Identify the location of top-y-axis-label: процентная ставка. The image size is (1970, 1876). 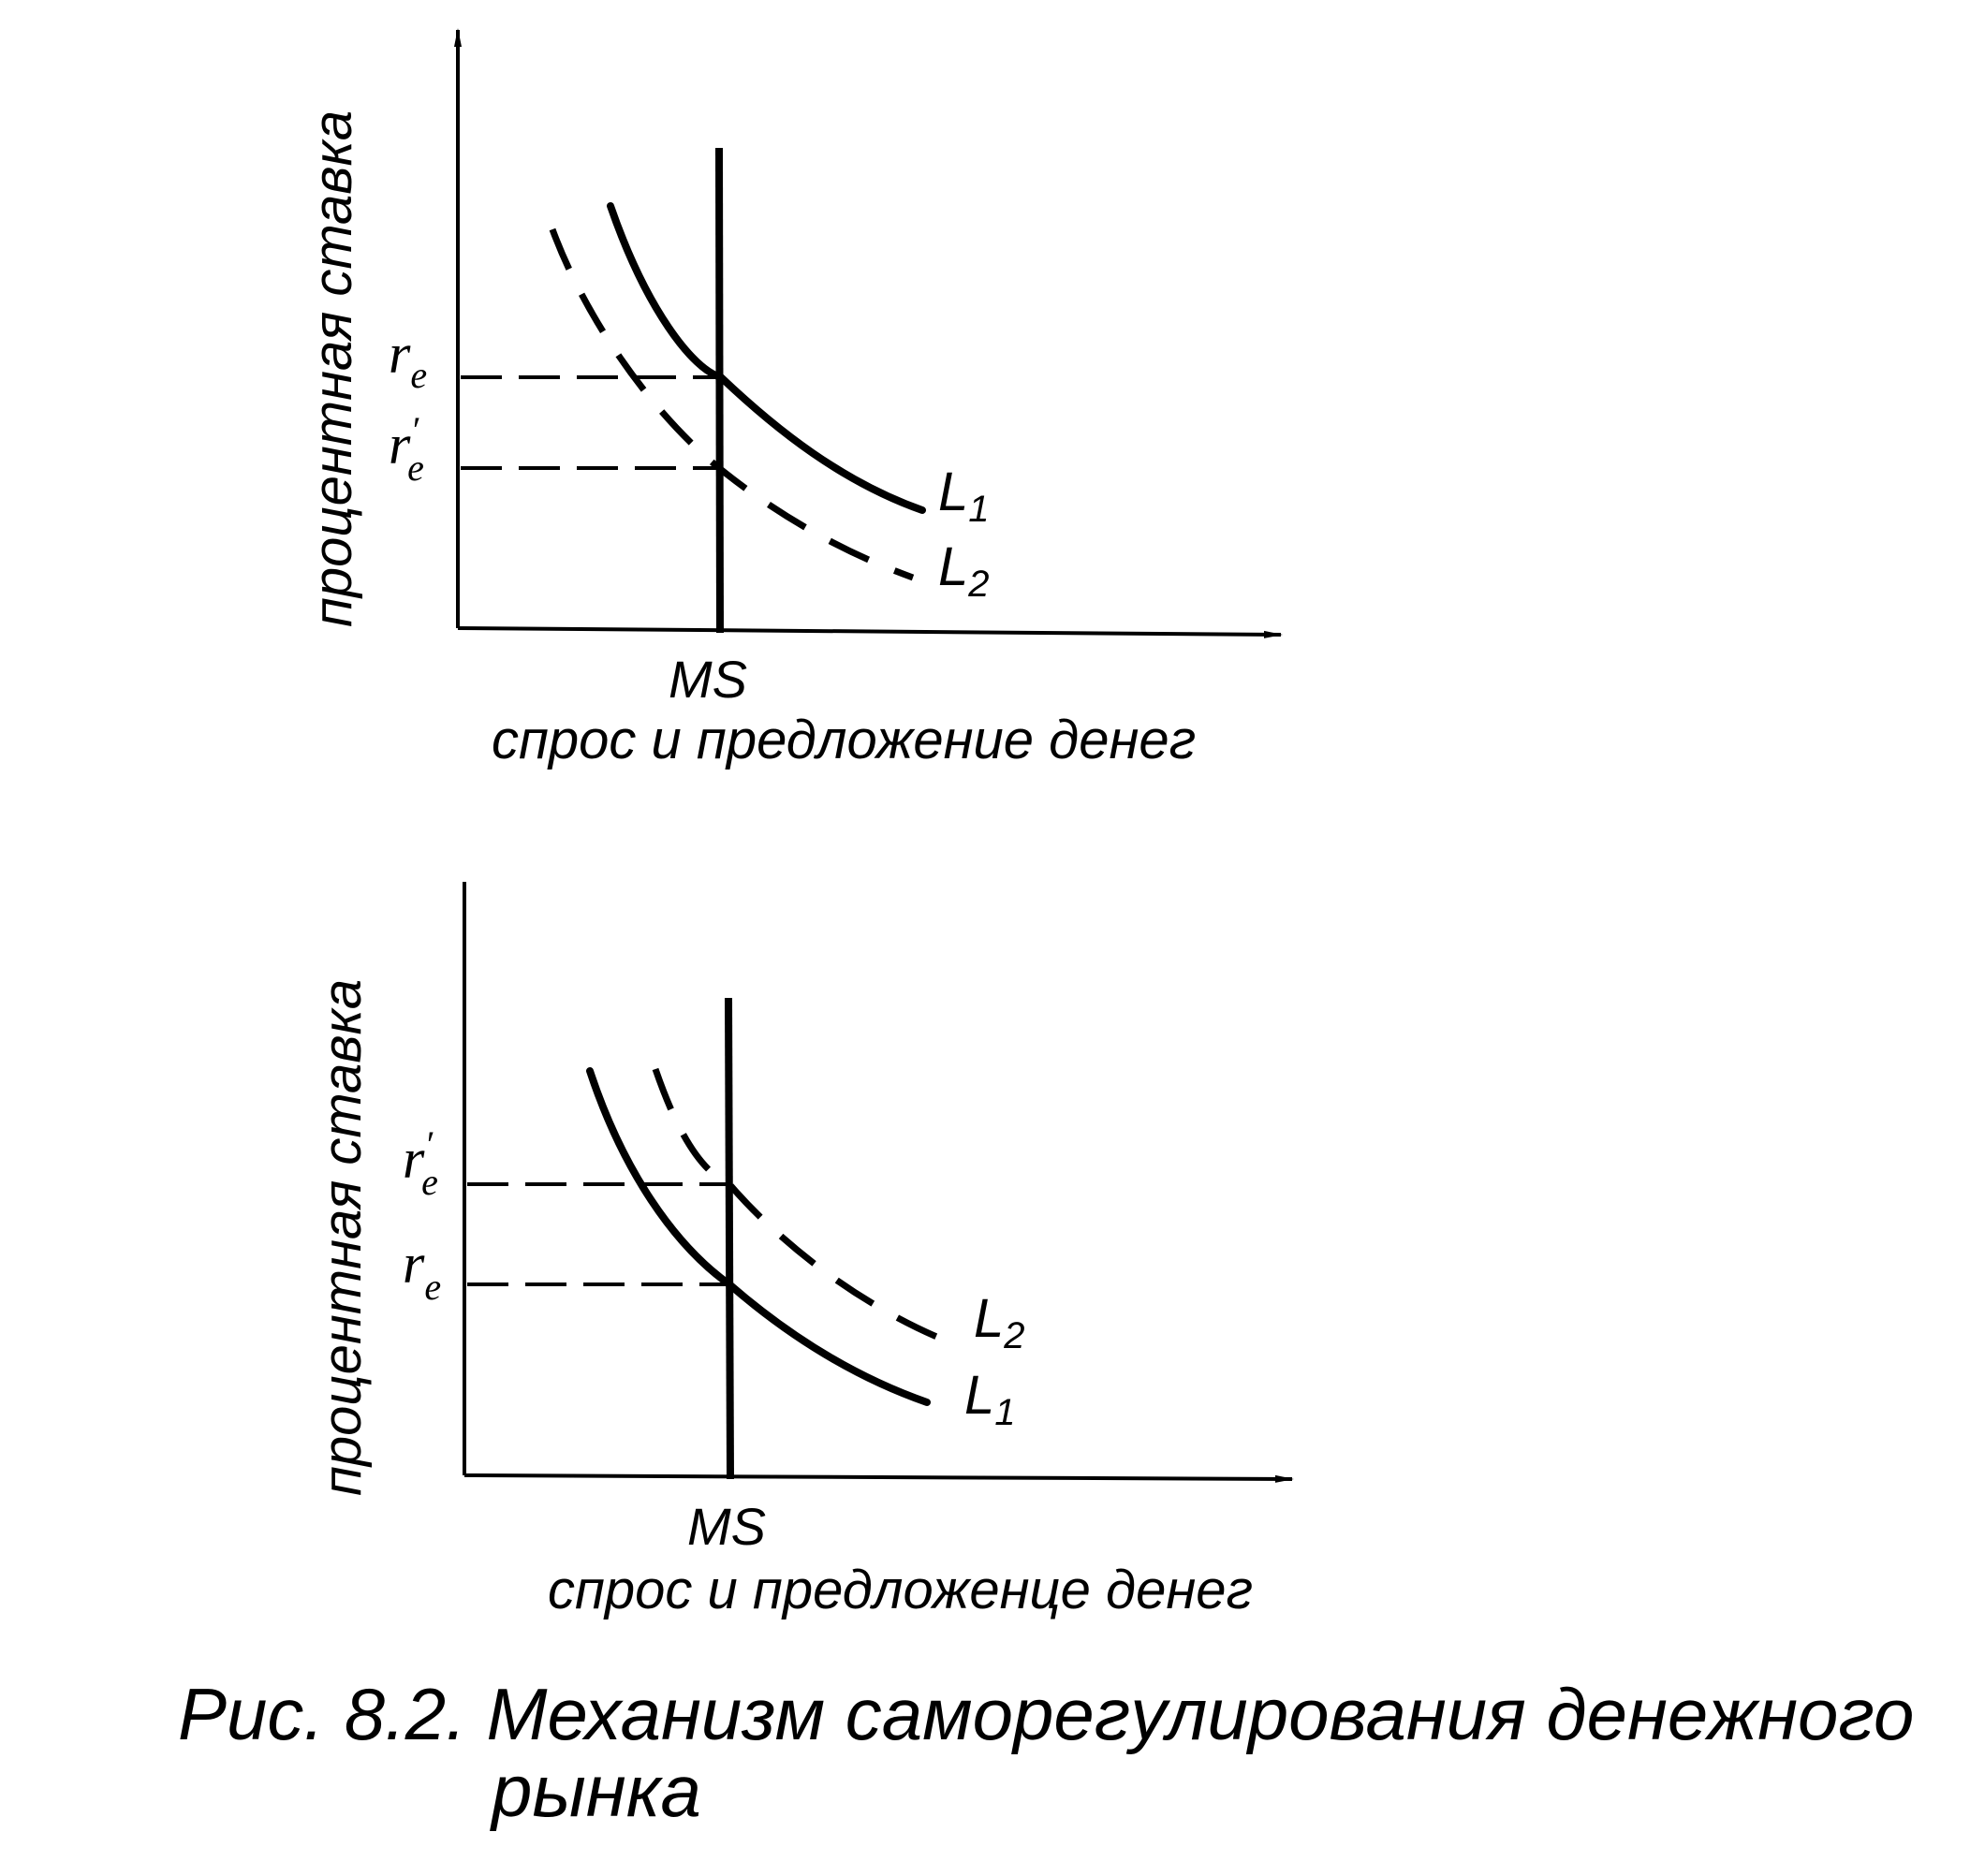
(332, 368).